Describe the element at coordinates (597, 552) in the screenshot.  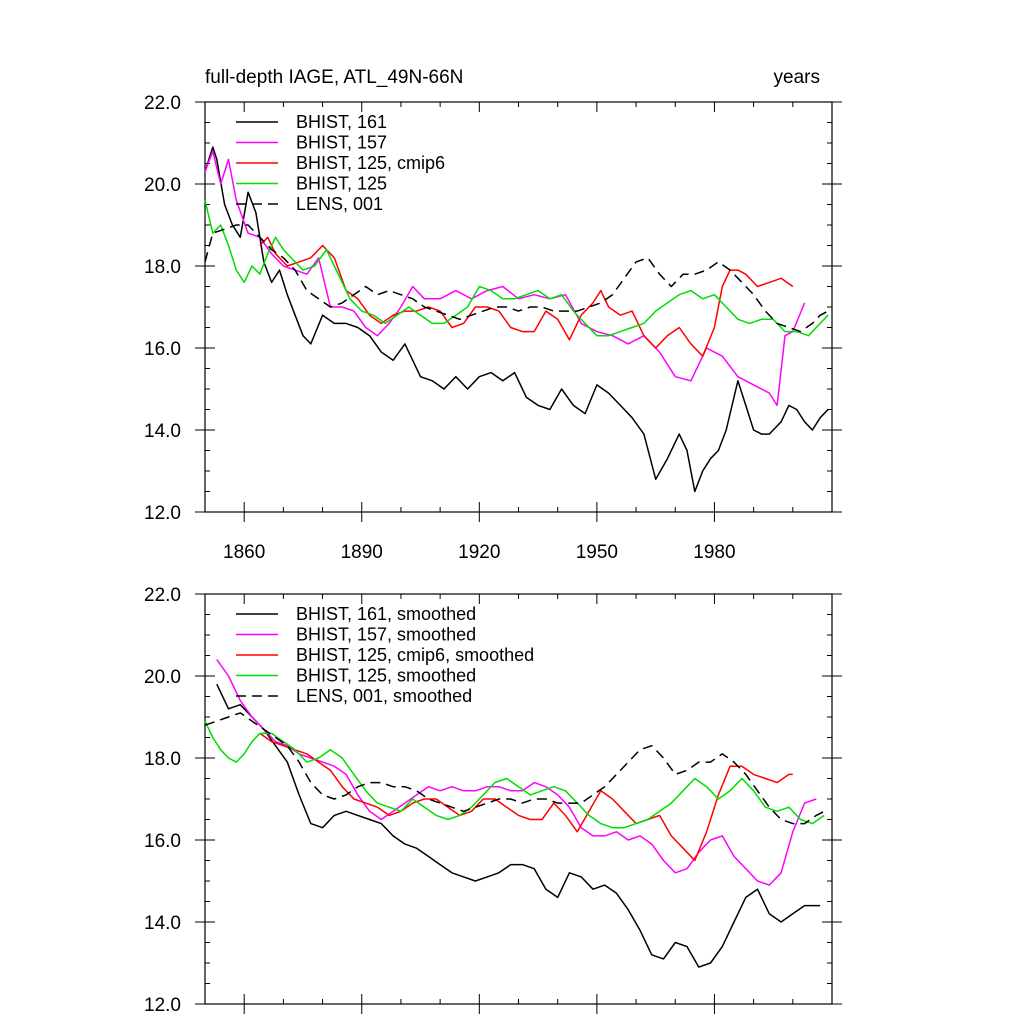
I see `x-tick-label: 1950` at that location.